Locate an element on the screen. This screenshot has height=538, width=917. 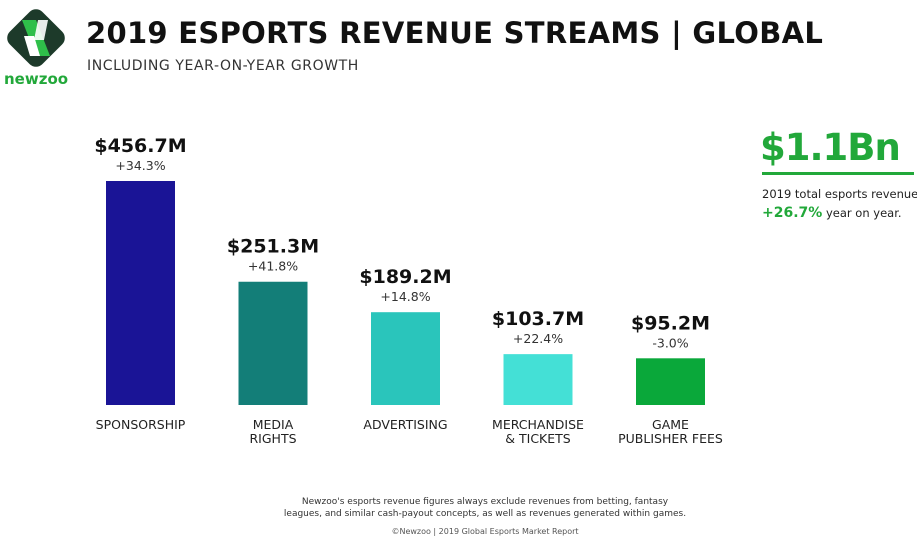
category-label: MEDIA is located at coordinates (273, 424).